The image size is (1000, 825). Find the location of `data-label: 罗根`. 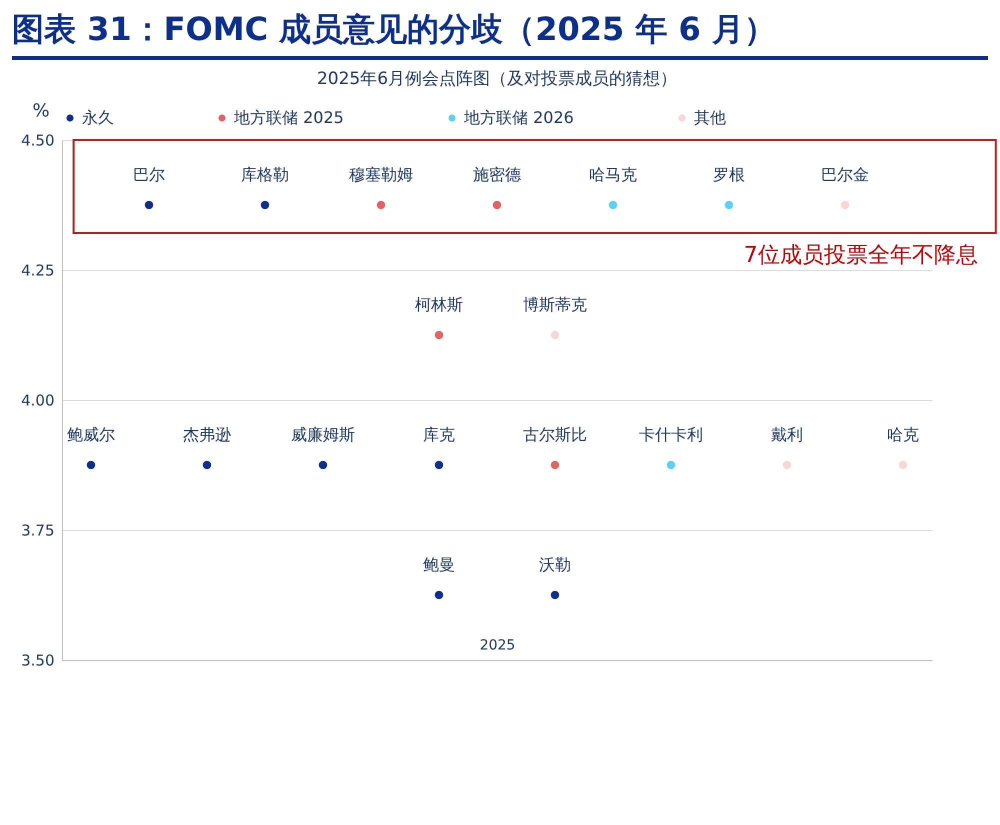

data-label: 罗根 is located at coordinates (729, 174).